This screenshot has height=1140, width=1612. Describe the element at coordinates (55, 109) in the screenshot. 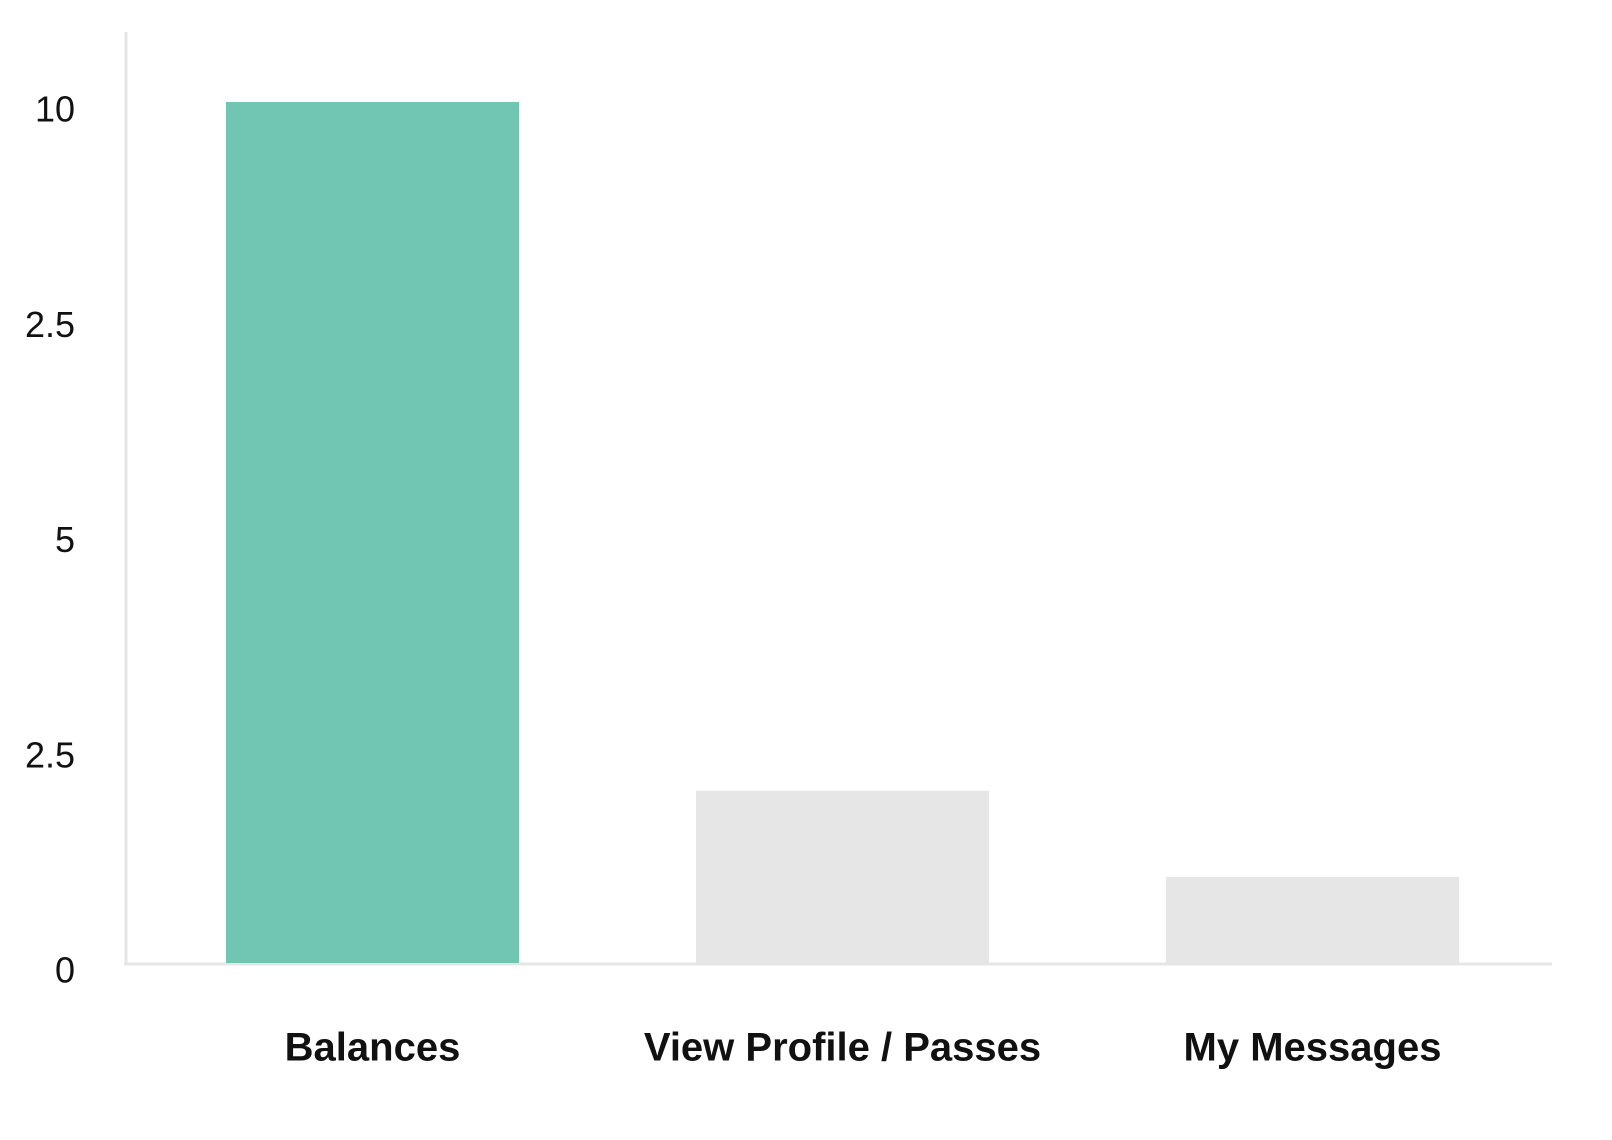

I see `y-tick-label: 10` at that location.